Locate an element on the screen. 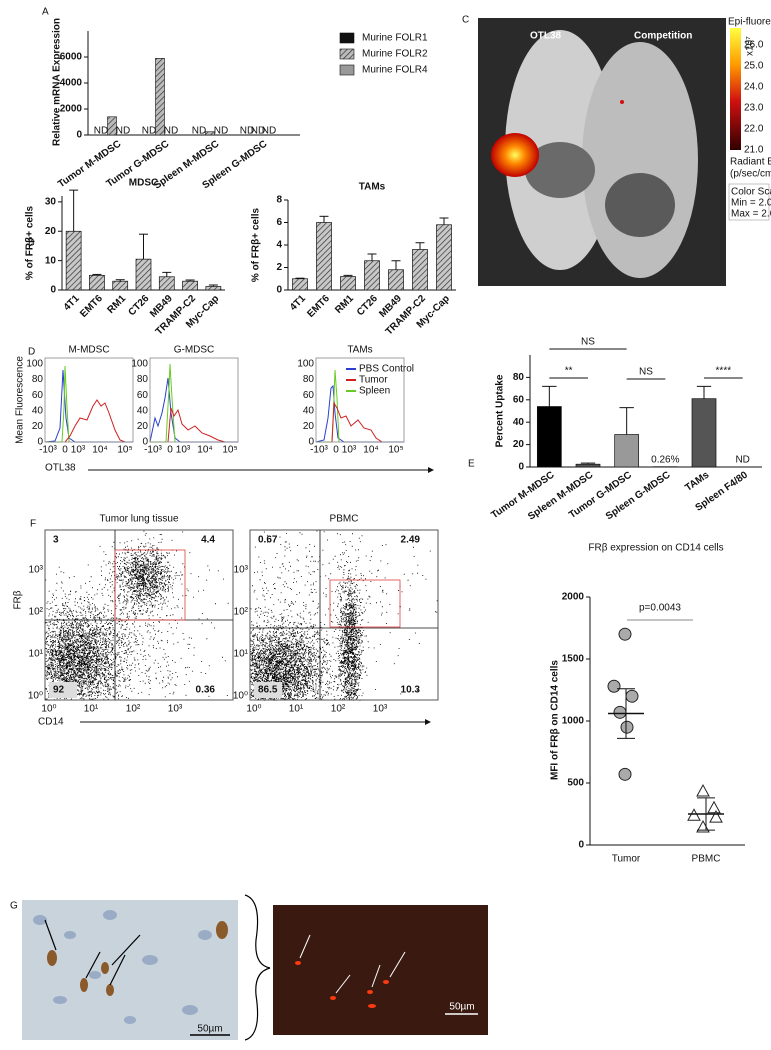  plot-frame is located at coordinates (139, 615).